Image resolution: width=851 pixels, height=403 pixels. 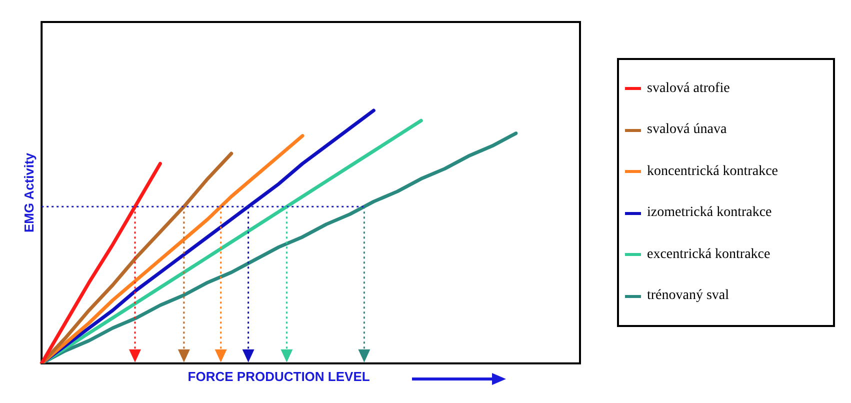 What do you see at coordinates (28, 192) in the screenshot?
I see `y-axis-title: EMG Activity` at bounding box center [28, 192].